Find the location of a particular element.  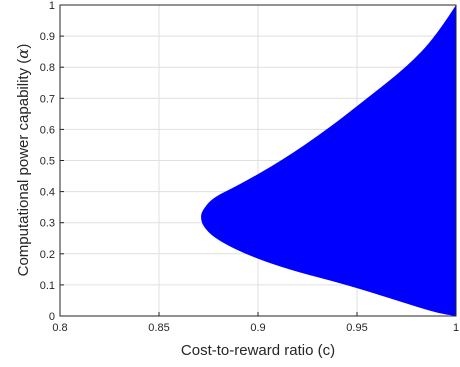

y-tick-label: 1 is located at coordinates (52, 6).